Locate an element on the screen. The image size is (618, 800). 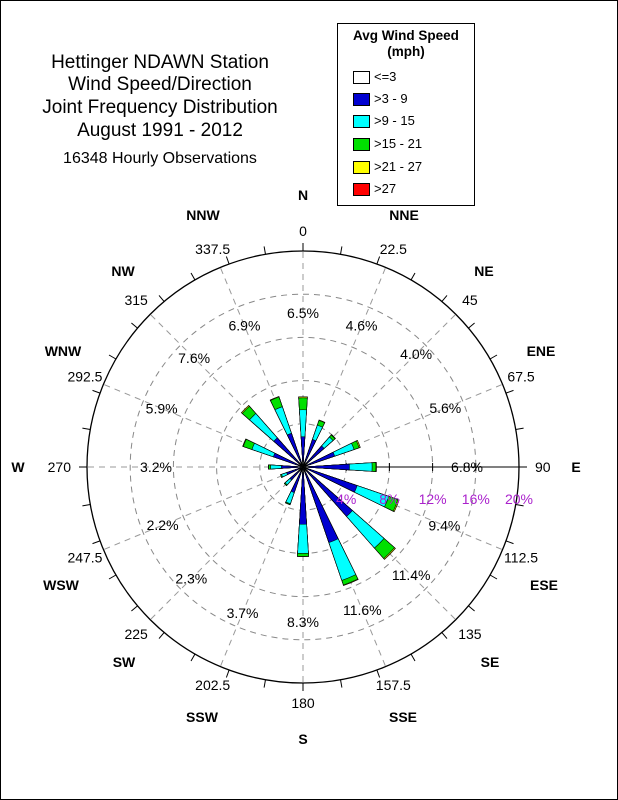
direction-degree-label: 225 is located at coordinates (136, 634).